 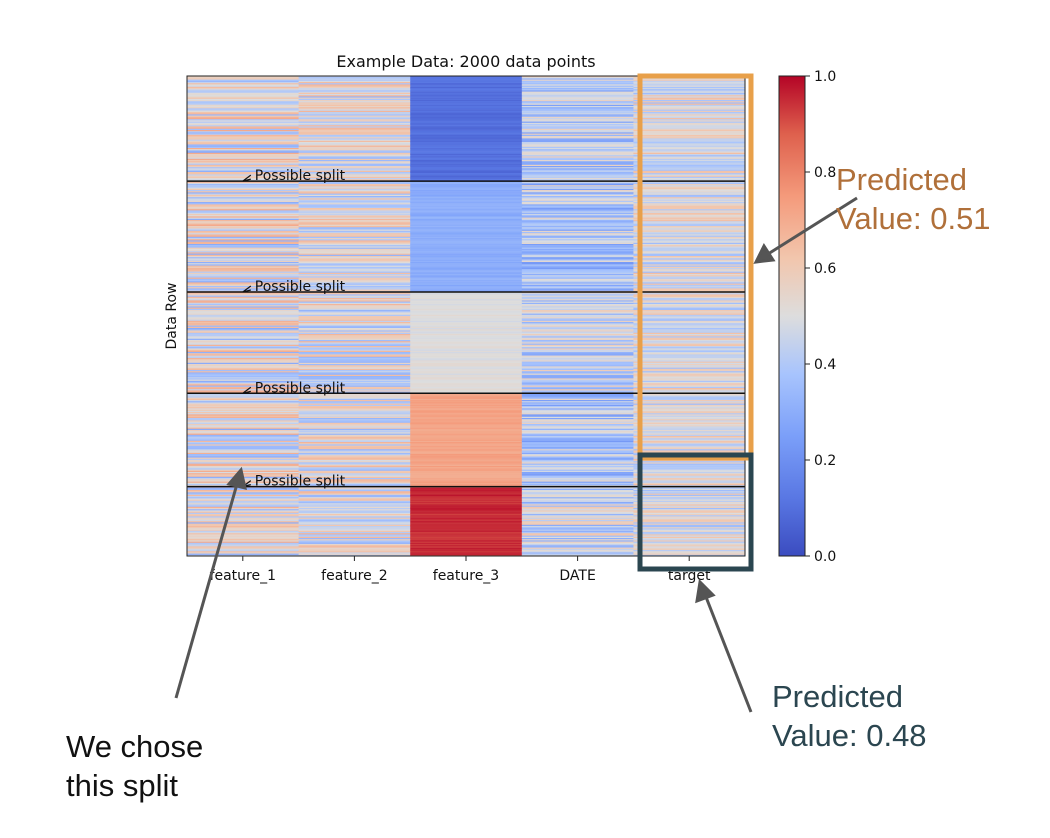 I want to click on chose-split-note: We chose this split, so click(x=134, y=766).